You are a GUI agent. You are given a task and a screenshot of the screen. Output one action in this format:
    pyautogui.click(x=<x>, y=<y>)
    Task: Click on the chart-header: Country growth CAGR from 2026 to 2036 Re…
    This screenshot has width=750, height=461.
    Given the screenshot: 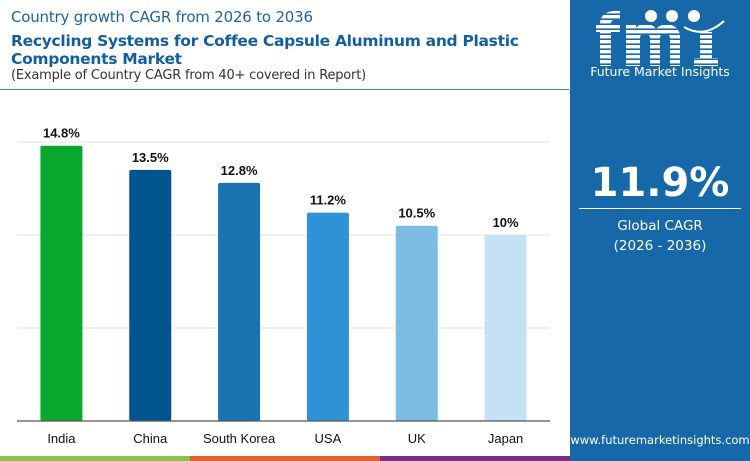 What is the action you would take?
    pyautogui.click(x=284, y=45)
    